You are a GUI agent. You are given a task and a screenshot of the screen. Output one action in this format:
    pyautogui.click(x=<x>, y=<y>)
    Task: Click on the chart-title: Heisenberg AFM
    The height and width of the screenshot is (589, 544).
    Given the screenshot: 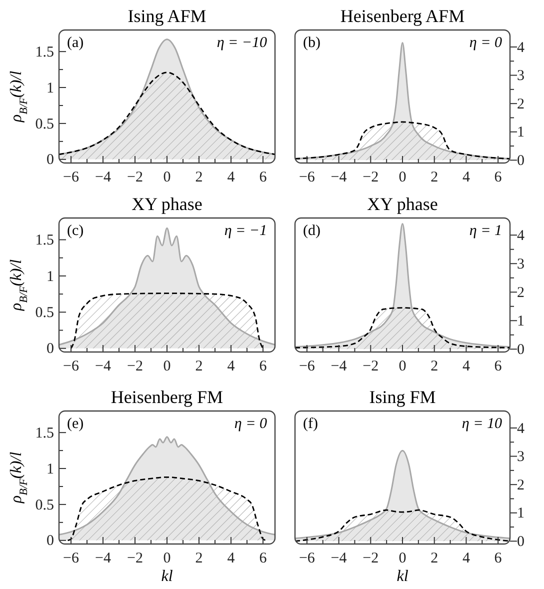 What is the action you would take?
    pyautogui.click(x=402, y=16)
    